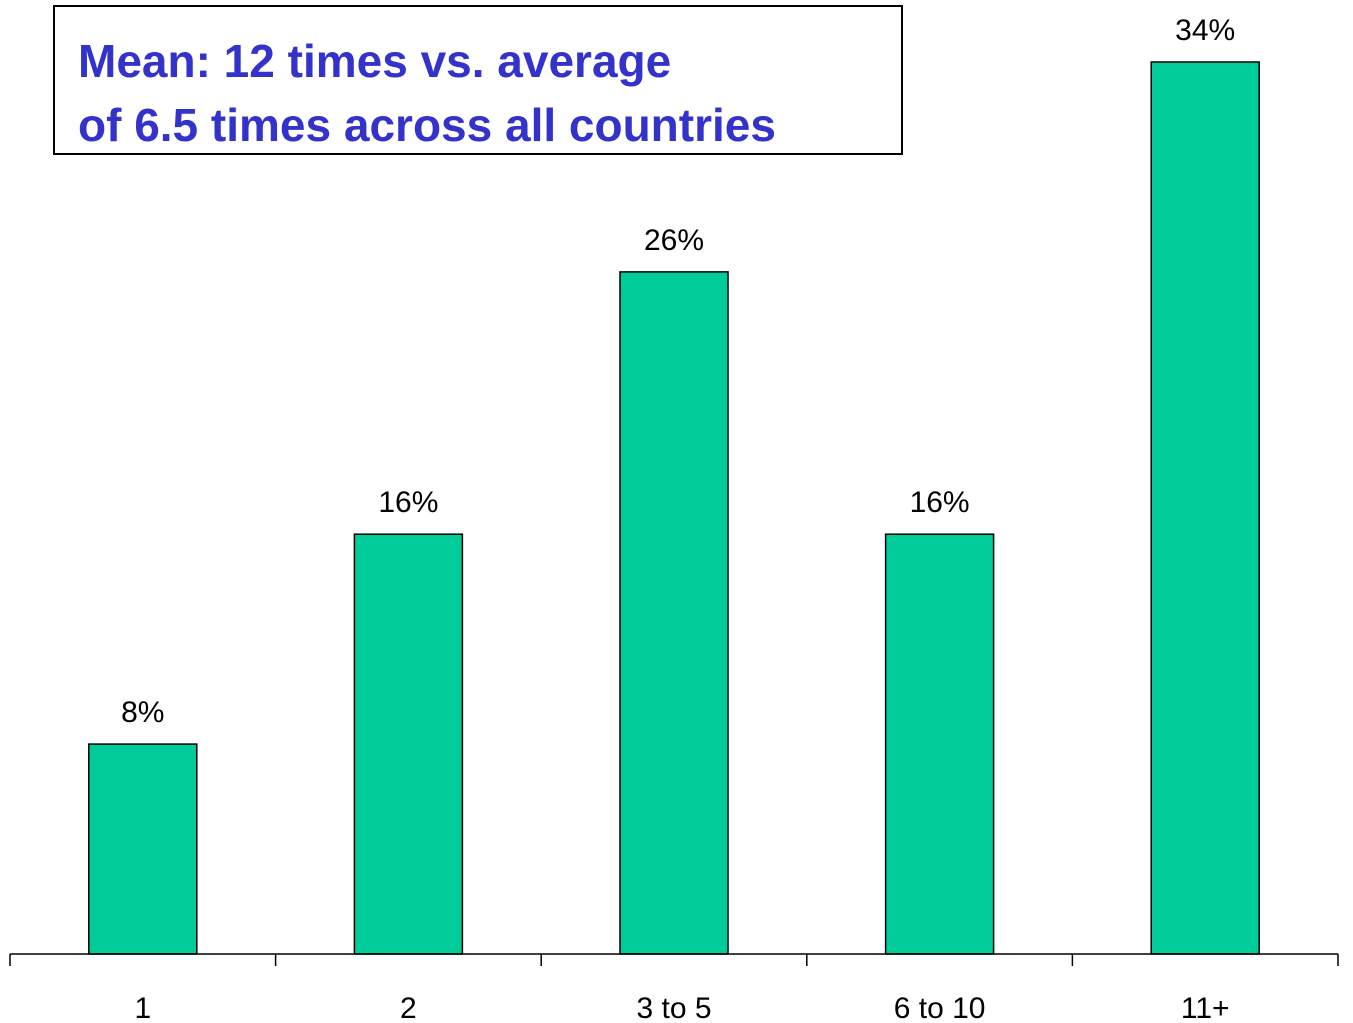 The width and height of the screenshot is (1353, 1023). What do you see at coordinates (375, 61) in the screenshot?
I see `annotation-line-1: Mean: 12 times vs. average` at bounding box center [375, 61].